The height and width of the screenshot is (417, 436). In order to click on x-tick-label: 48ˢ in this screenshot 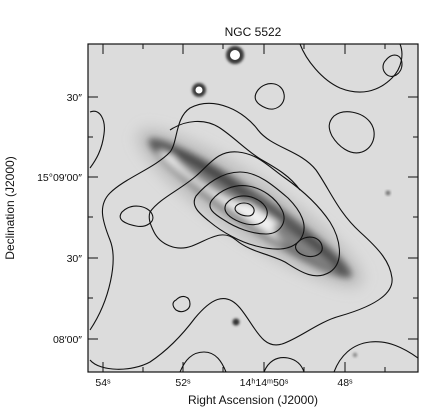, I will do `click(345, 383)`.